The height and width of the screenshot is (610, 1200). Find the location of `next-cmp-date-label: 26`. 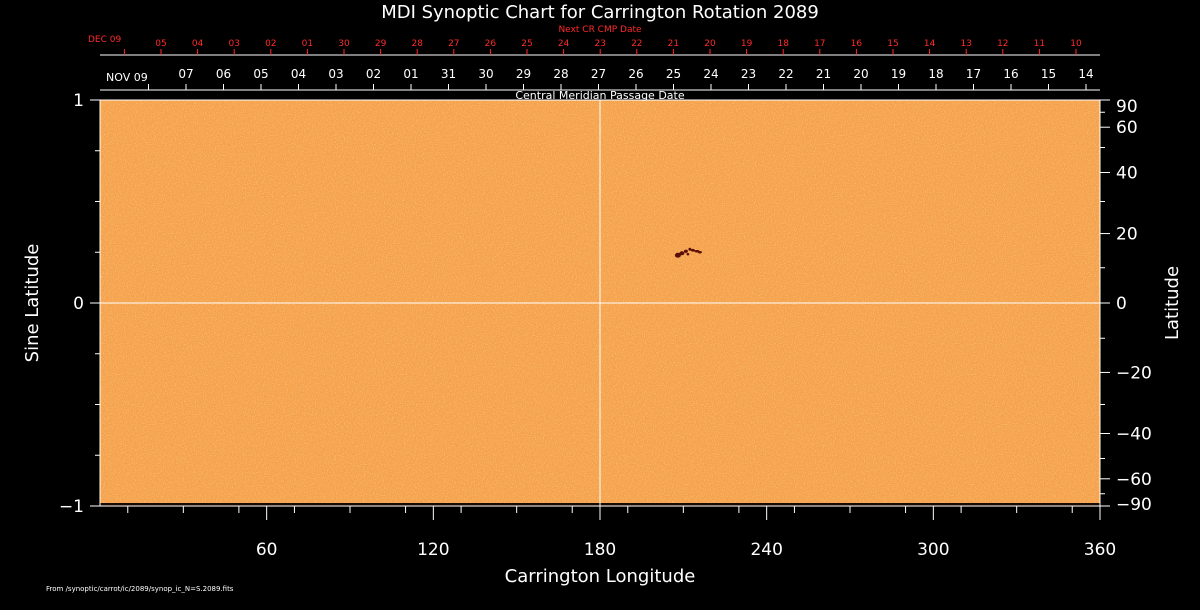

next-cmp-date-label: 26 is located at coordinates (491, 44).